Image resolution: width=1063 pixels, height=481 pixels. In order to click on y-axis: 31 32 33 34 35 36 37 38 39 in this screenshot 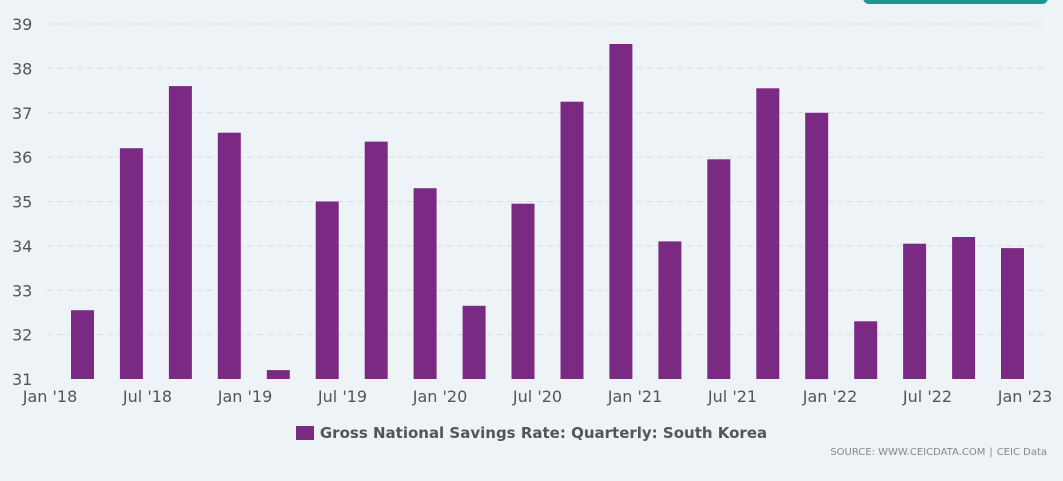, I will do `click(22, 202)`.